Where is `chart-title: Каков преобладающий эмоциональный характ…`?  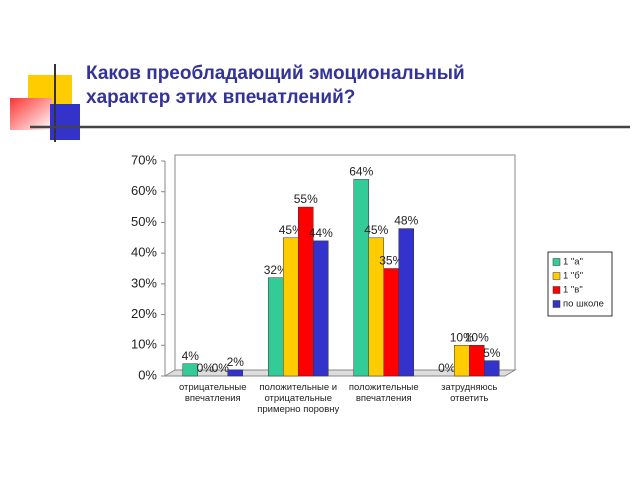 chart-title: Каков преобладающий эмоциональный характ… is located at coordinates (275, 85).